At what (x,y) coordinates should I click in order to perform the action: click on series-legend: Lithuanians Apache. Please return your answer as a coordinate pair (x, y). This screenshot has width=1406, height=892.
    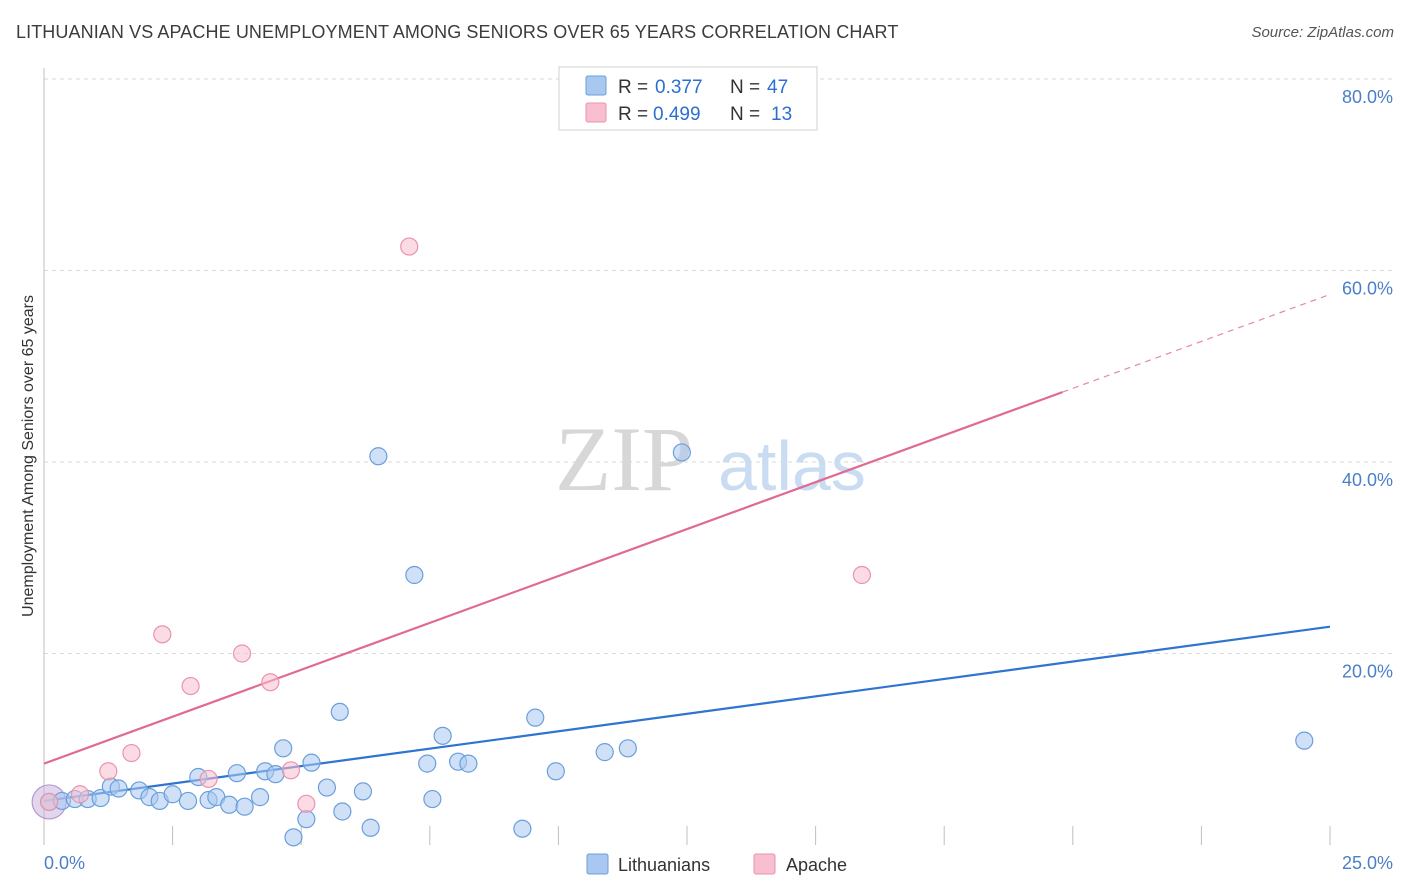
    Looking at the image, I should click on (716, 864).